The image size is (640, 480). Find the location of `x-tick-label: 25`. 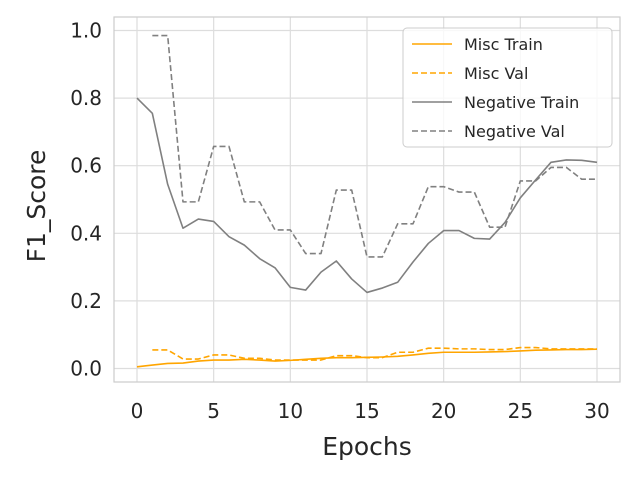

x-tick-label: 25 is located at coordinates (520, 411).